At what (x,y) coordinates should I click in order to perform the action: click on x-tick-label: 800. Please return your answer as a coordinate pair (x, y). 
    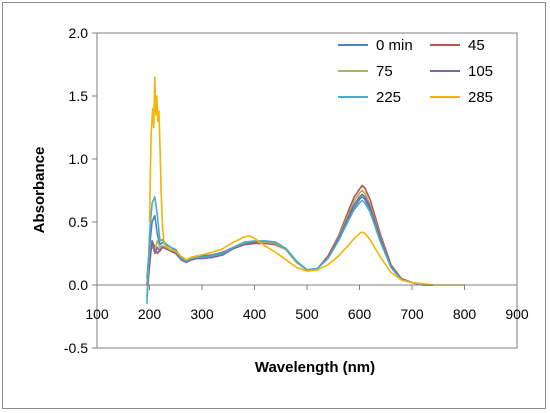
    Looking at the image, I should click on (465, 314).